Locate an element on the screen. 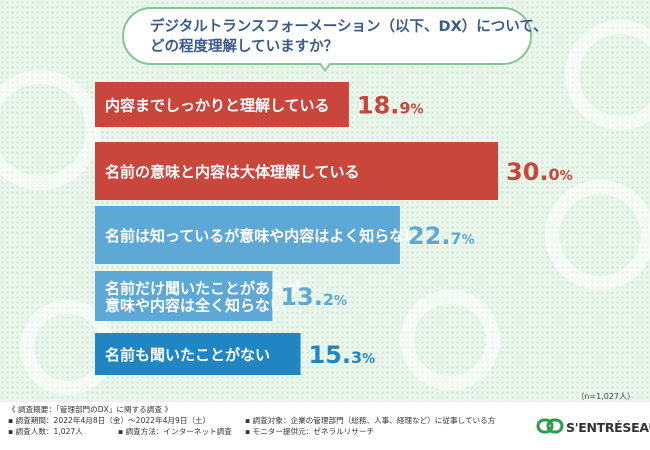  title-line-2: どの程度理解していますか？ is located at coordinates (244, 47).